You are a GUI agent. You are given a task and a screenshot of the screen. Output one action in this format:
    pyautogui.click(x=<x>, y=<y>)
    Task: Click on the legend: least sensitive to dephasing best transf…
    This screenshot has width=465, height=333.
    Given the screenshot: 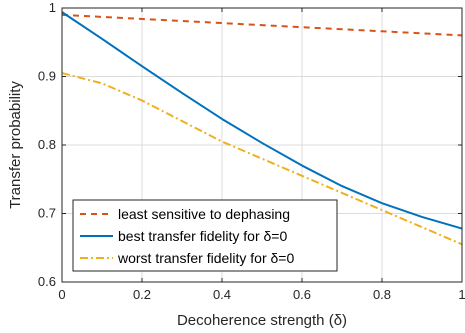 What is the action you would take?
    pyautogui.click(x=205, y=235)
    